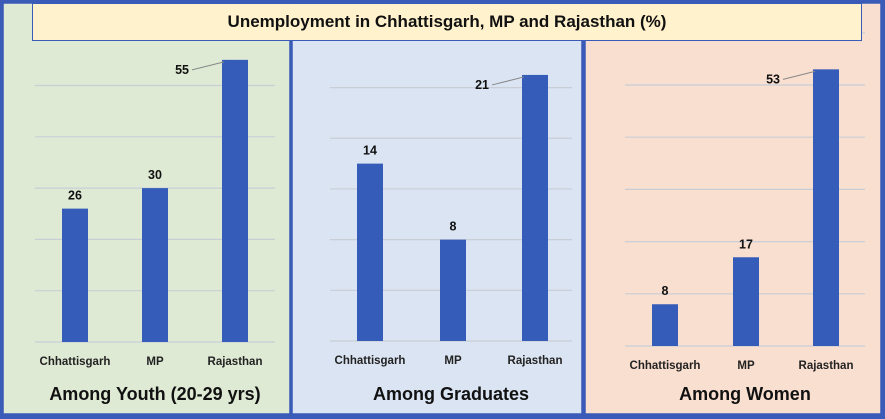  What do you see at coordinates (154, 394) in the screenshot?
I see `panel-title: Among Youth (20-29 yrs)` at bounding box center [154, 394].